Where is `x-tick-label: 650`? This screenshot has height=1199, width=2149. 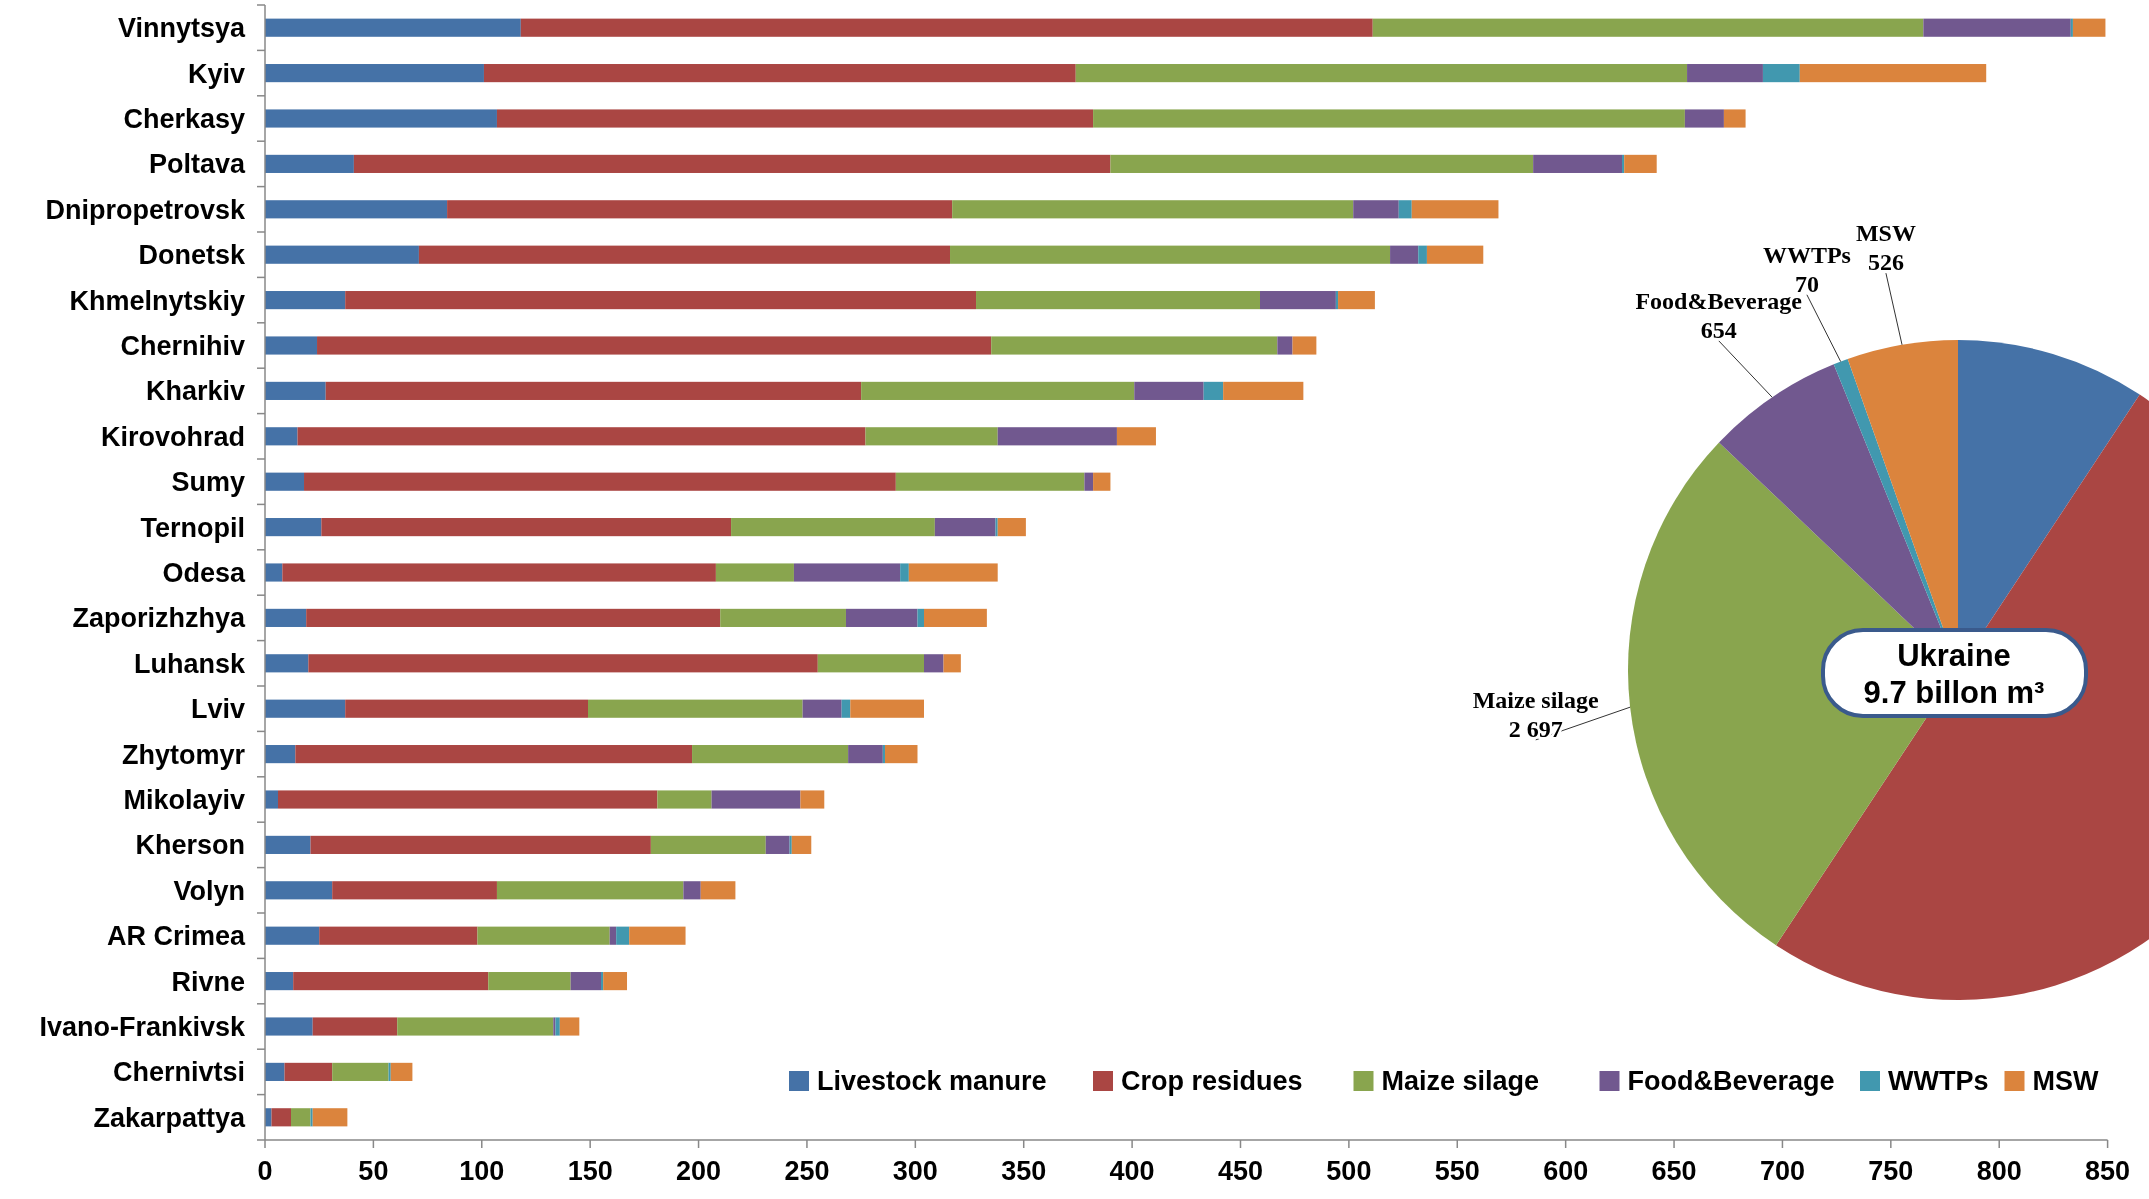 x-tick-label: 650 is located at coordinates (1674, 1171).